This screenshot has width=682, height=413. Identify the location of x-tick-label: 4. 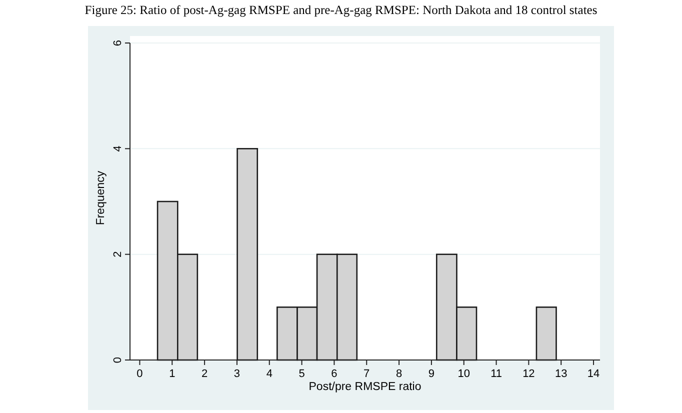
(269, 374).